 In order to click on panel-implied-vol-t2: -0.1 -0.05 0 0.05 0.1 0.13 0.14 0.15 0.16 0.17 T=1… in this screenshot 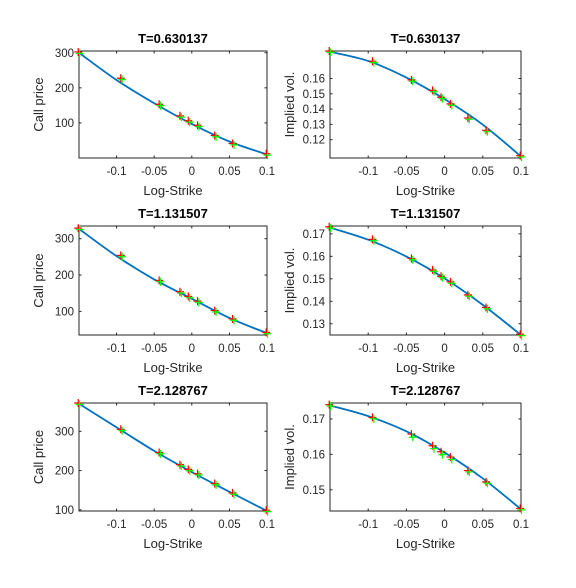, I will do `click(405, 290)`.